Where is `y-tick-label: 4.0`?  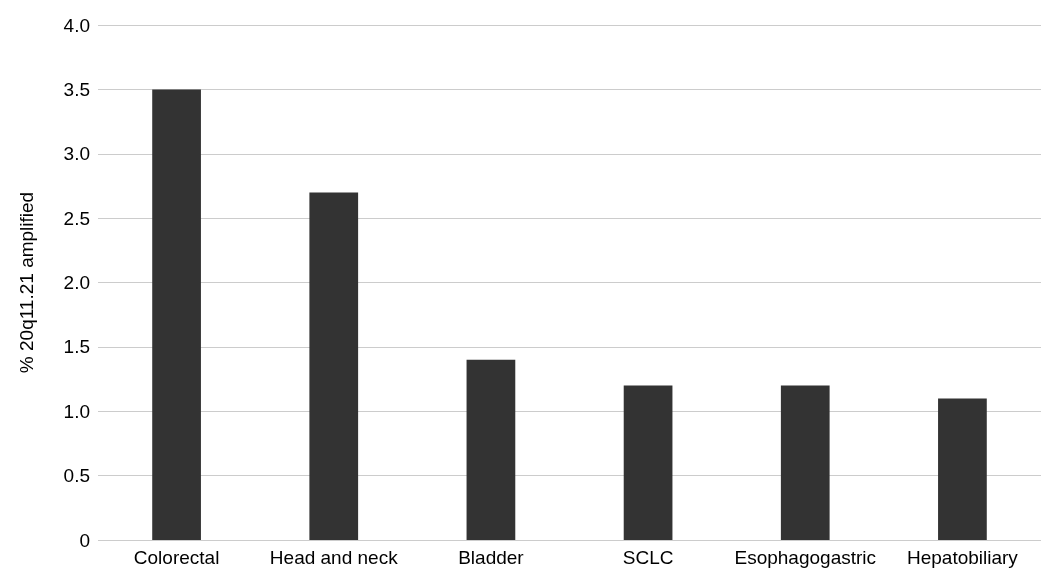 y-tick-label: 4.0 is located at coordinates (76, 25).